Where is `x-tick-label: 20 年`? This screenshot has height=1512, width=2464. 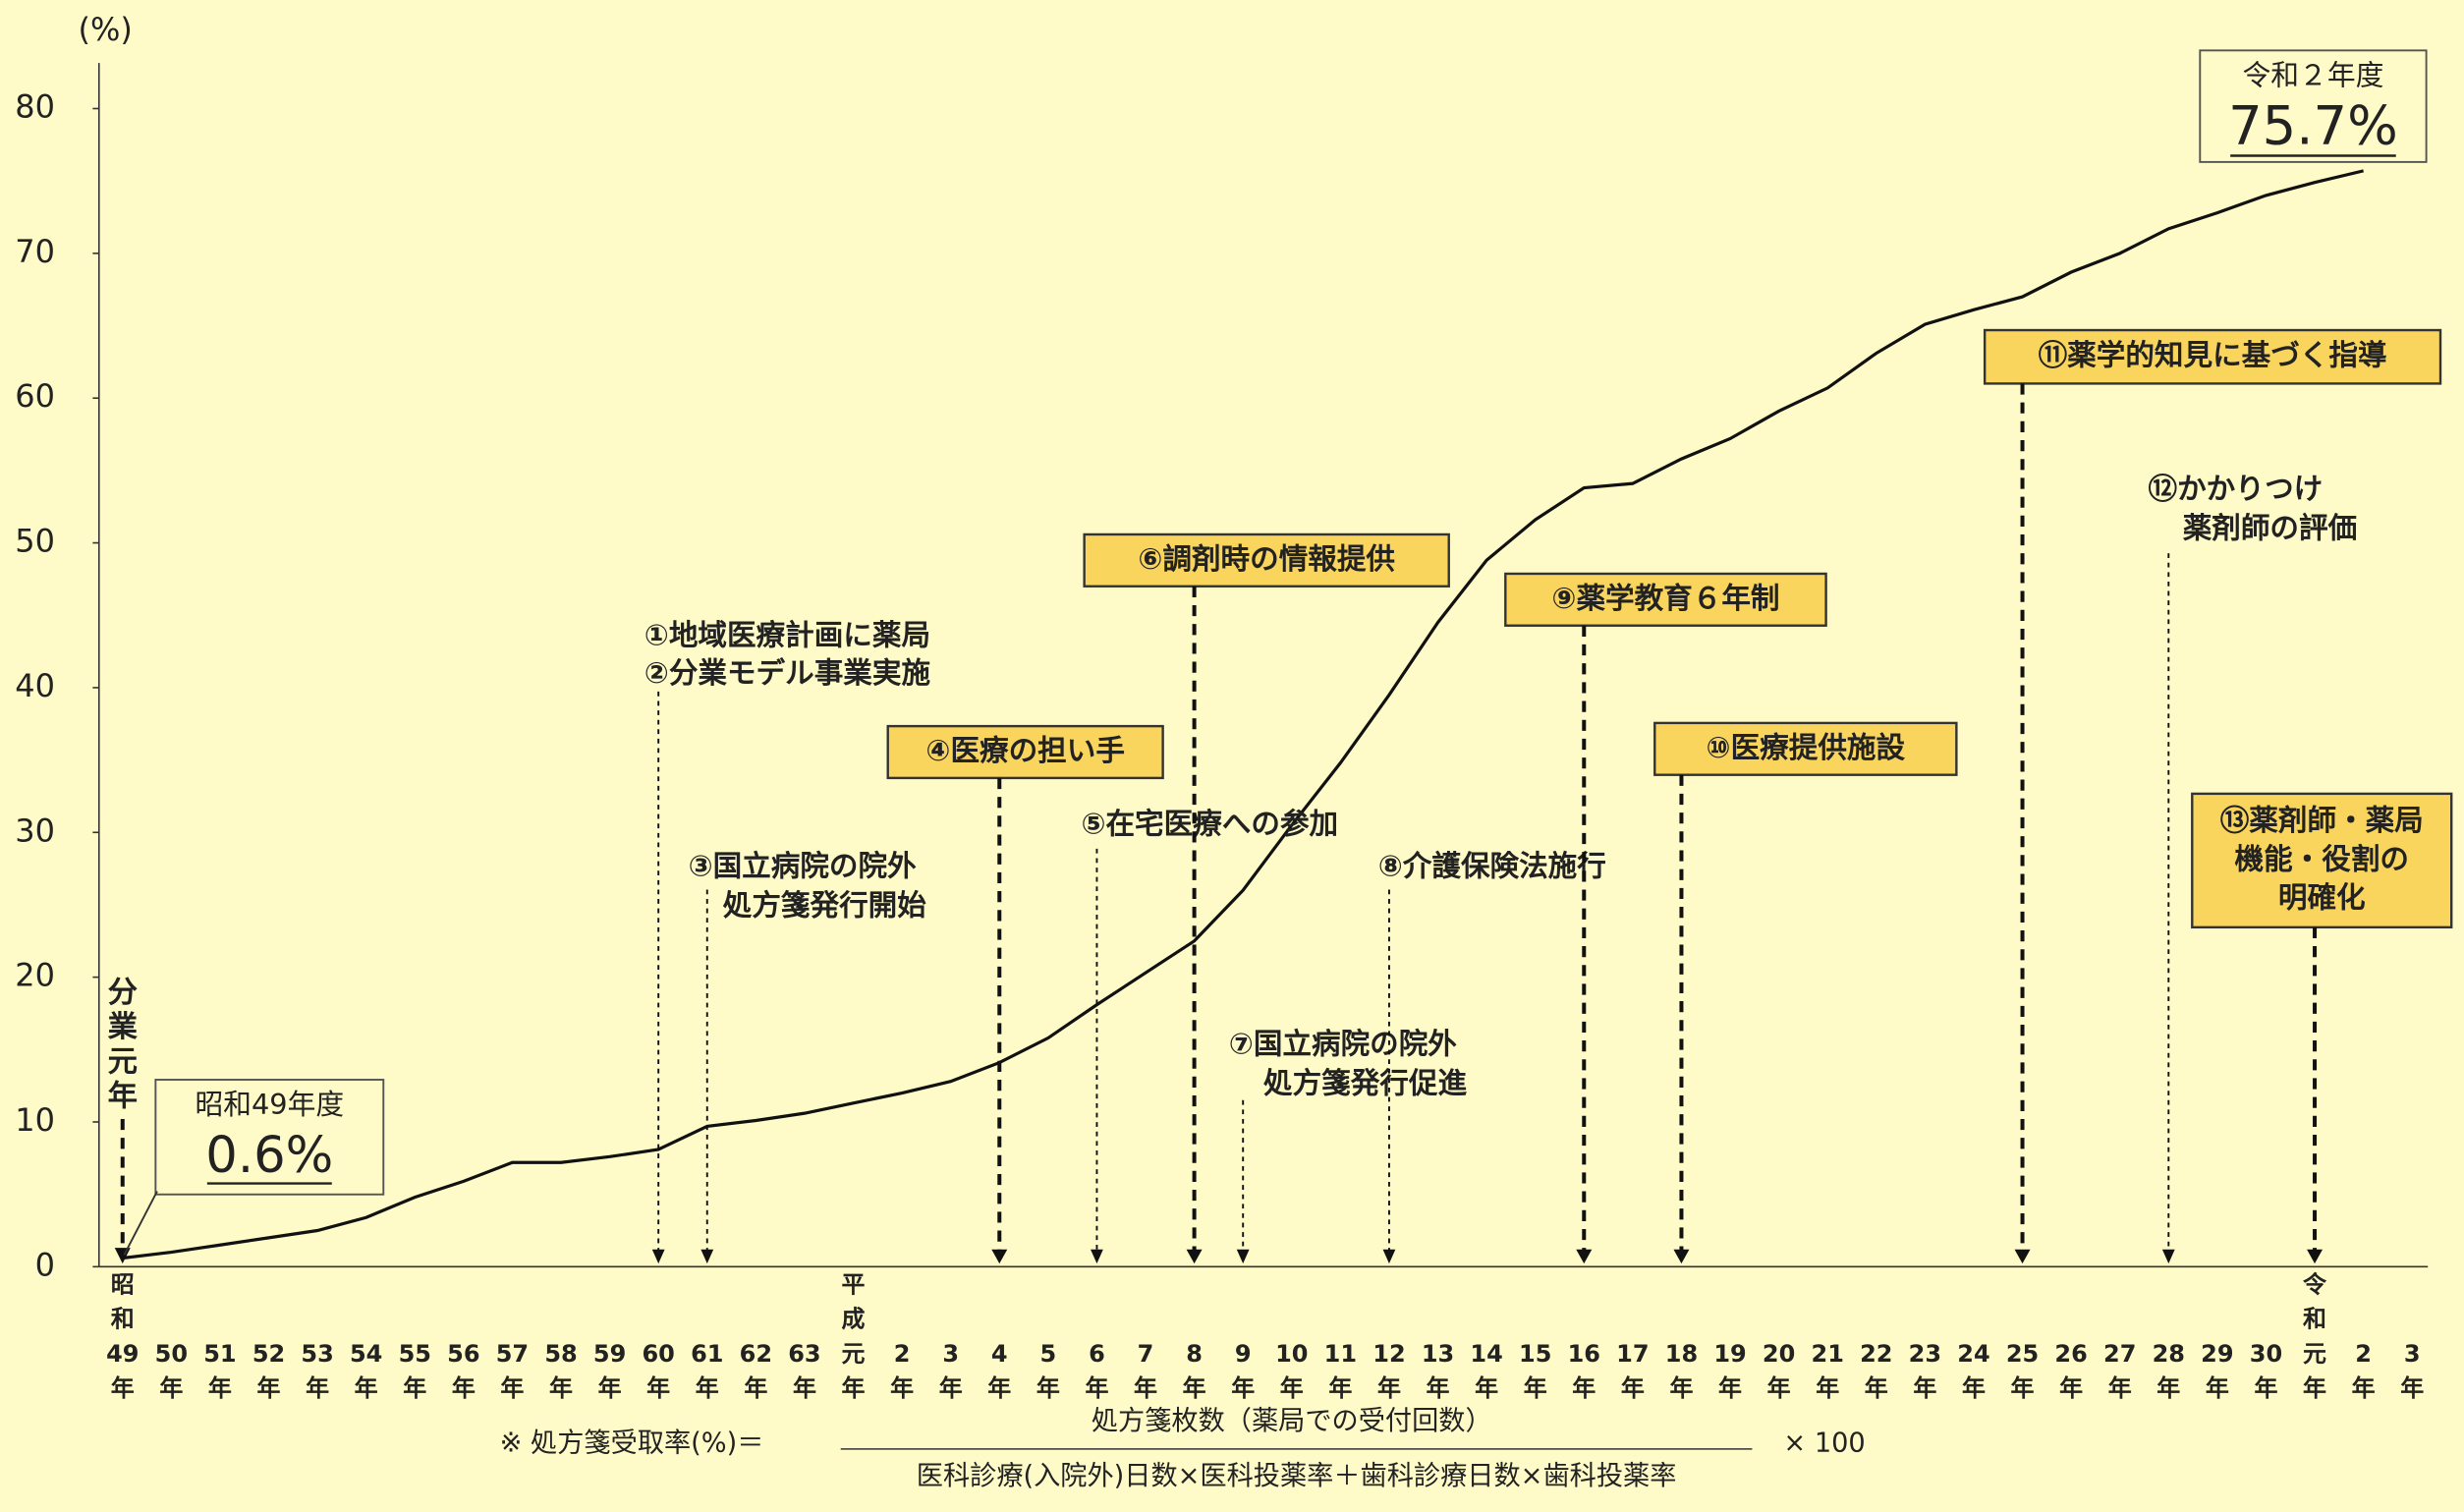 x-tick-label: 20 年 is located at coordinates (1779, 1371).